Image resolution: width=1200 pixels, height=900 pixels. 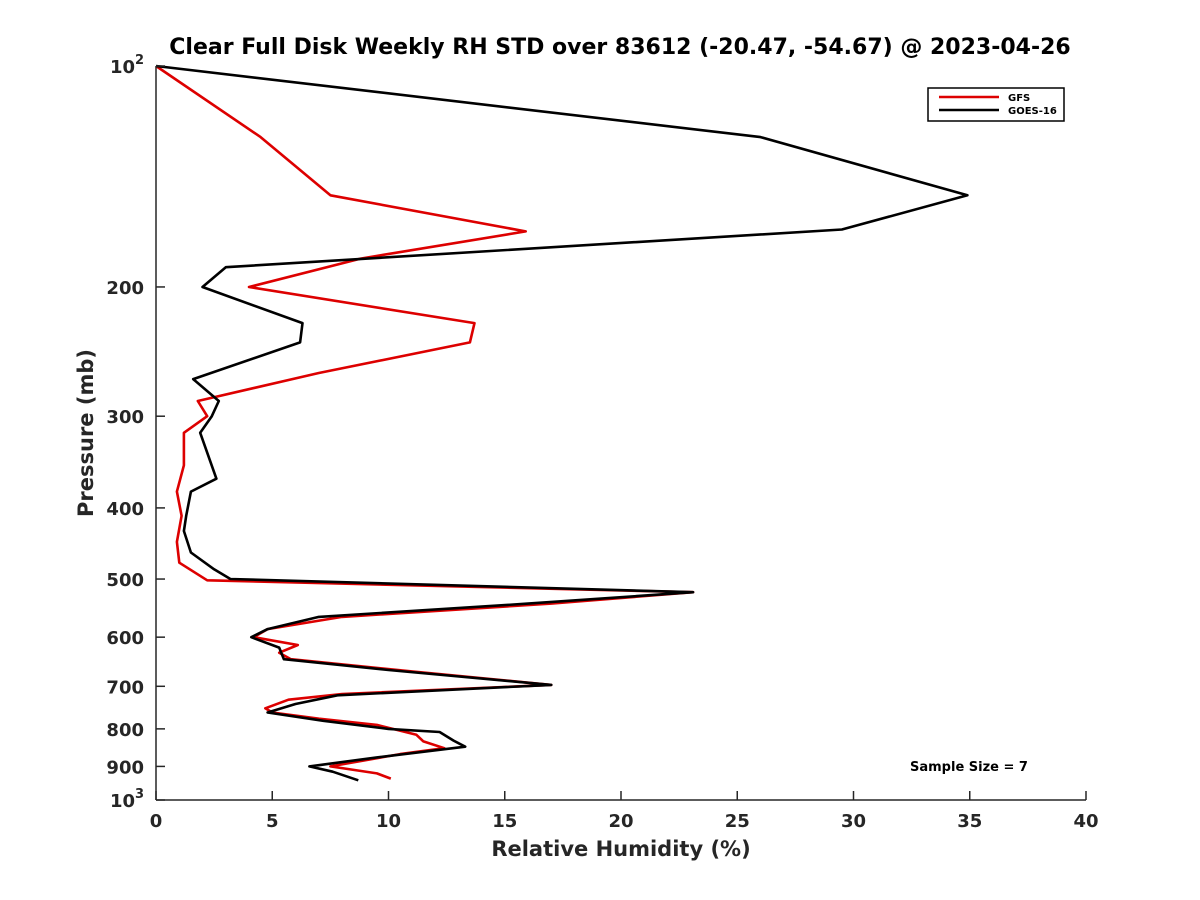 I want to click on x-tick-label: 30, so click(x=853, y=821).